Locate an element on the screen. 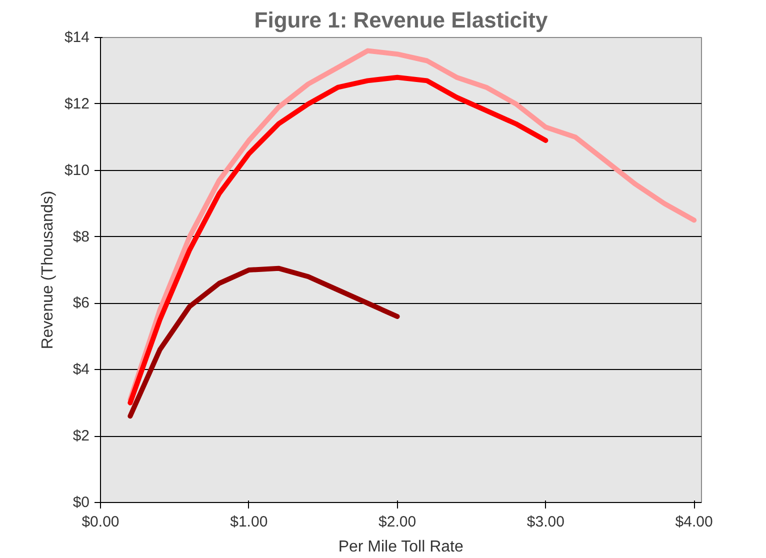  y-tick-label: $4 is located at coordinates (81, 369).